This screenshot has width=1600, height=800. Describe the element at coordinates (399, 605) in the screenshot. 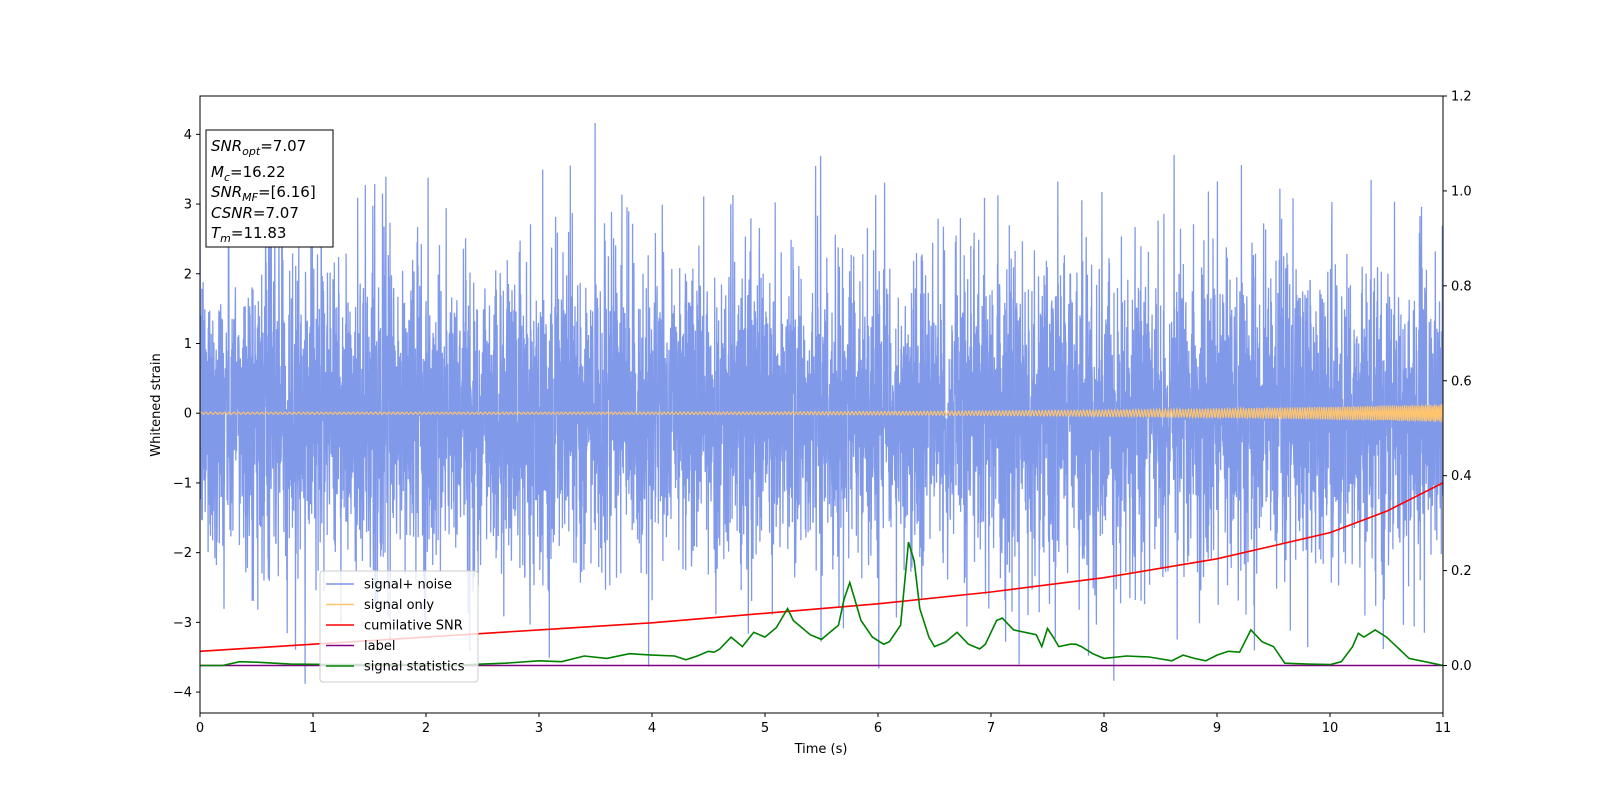

I see `legend-label: signal only` at that location.